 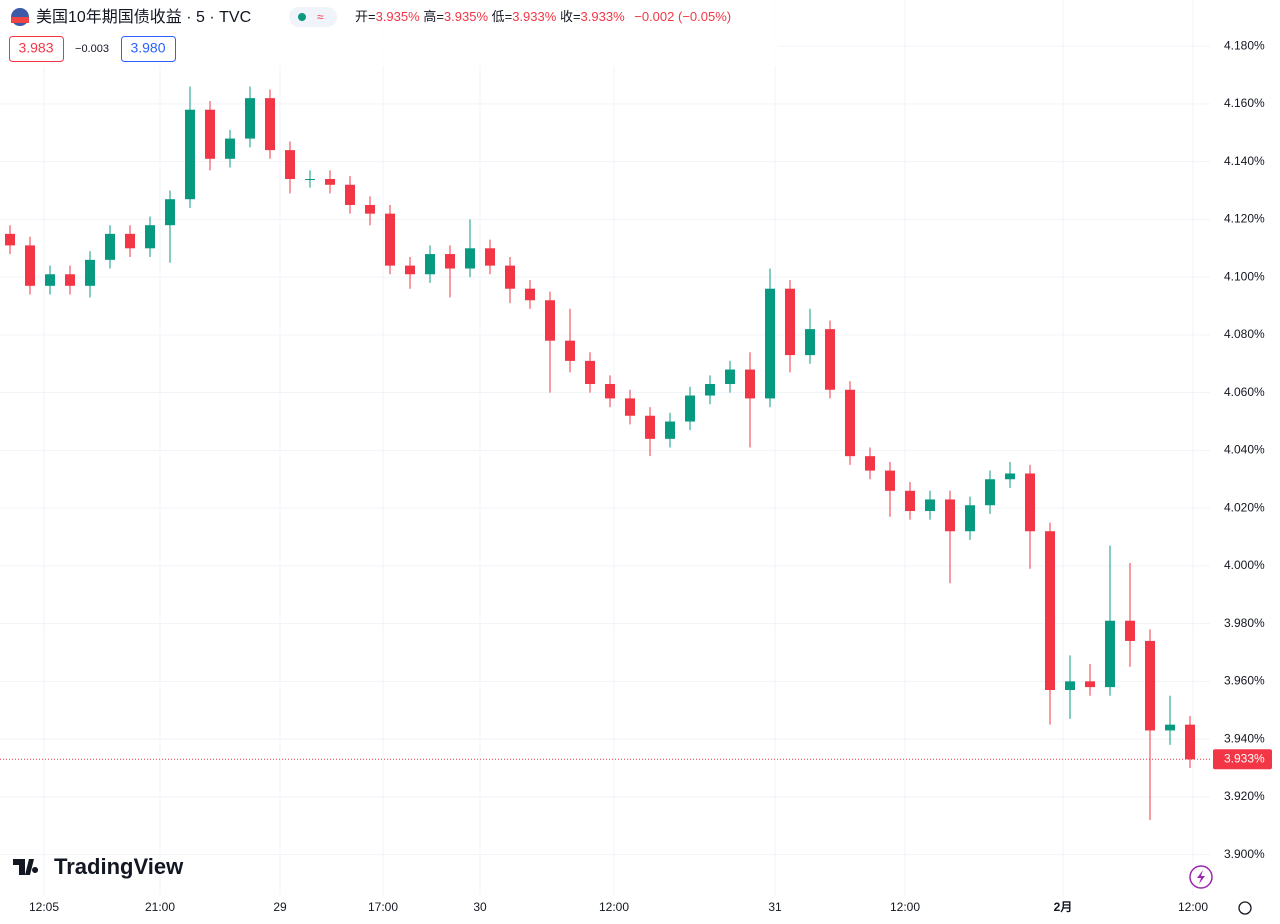 What do you see at coordinates (534, 16) in the screenshot?
I see `low-value: 3.933%` at bounding box center [534, 16].